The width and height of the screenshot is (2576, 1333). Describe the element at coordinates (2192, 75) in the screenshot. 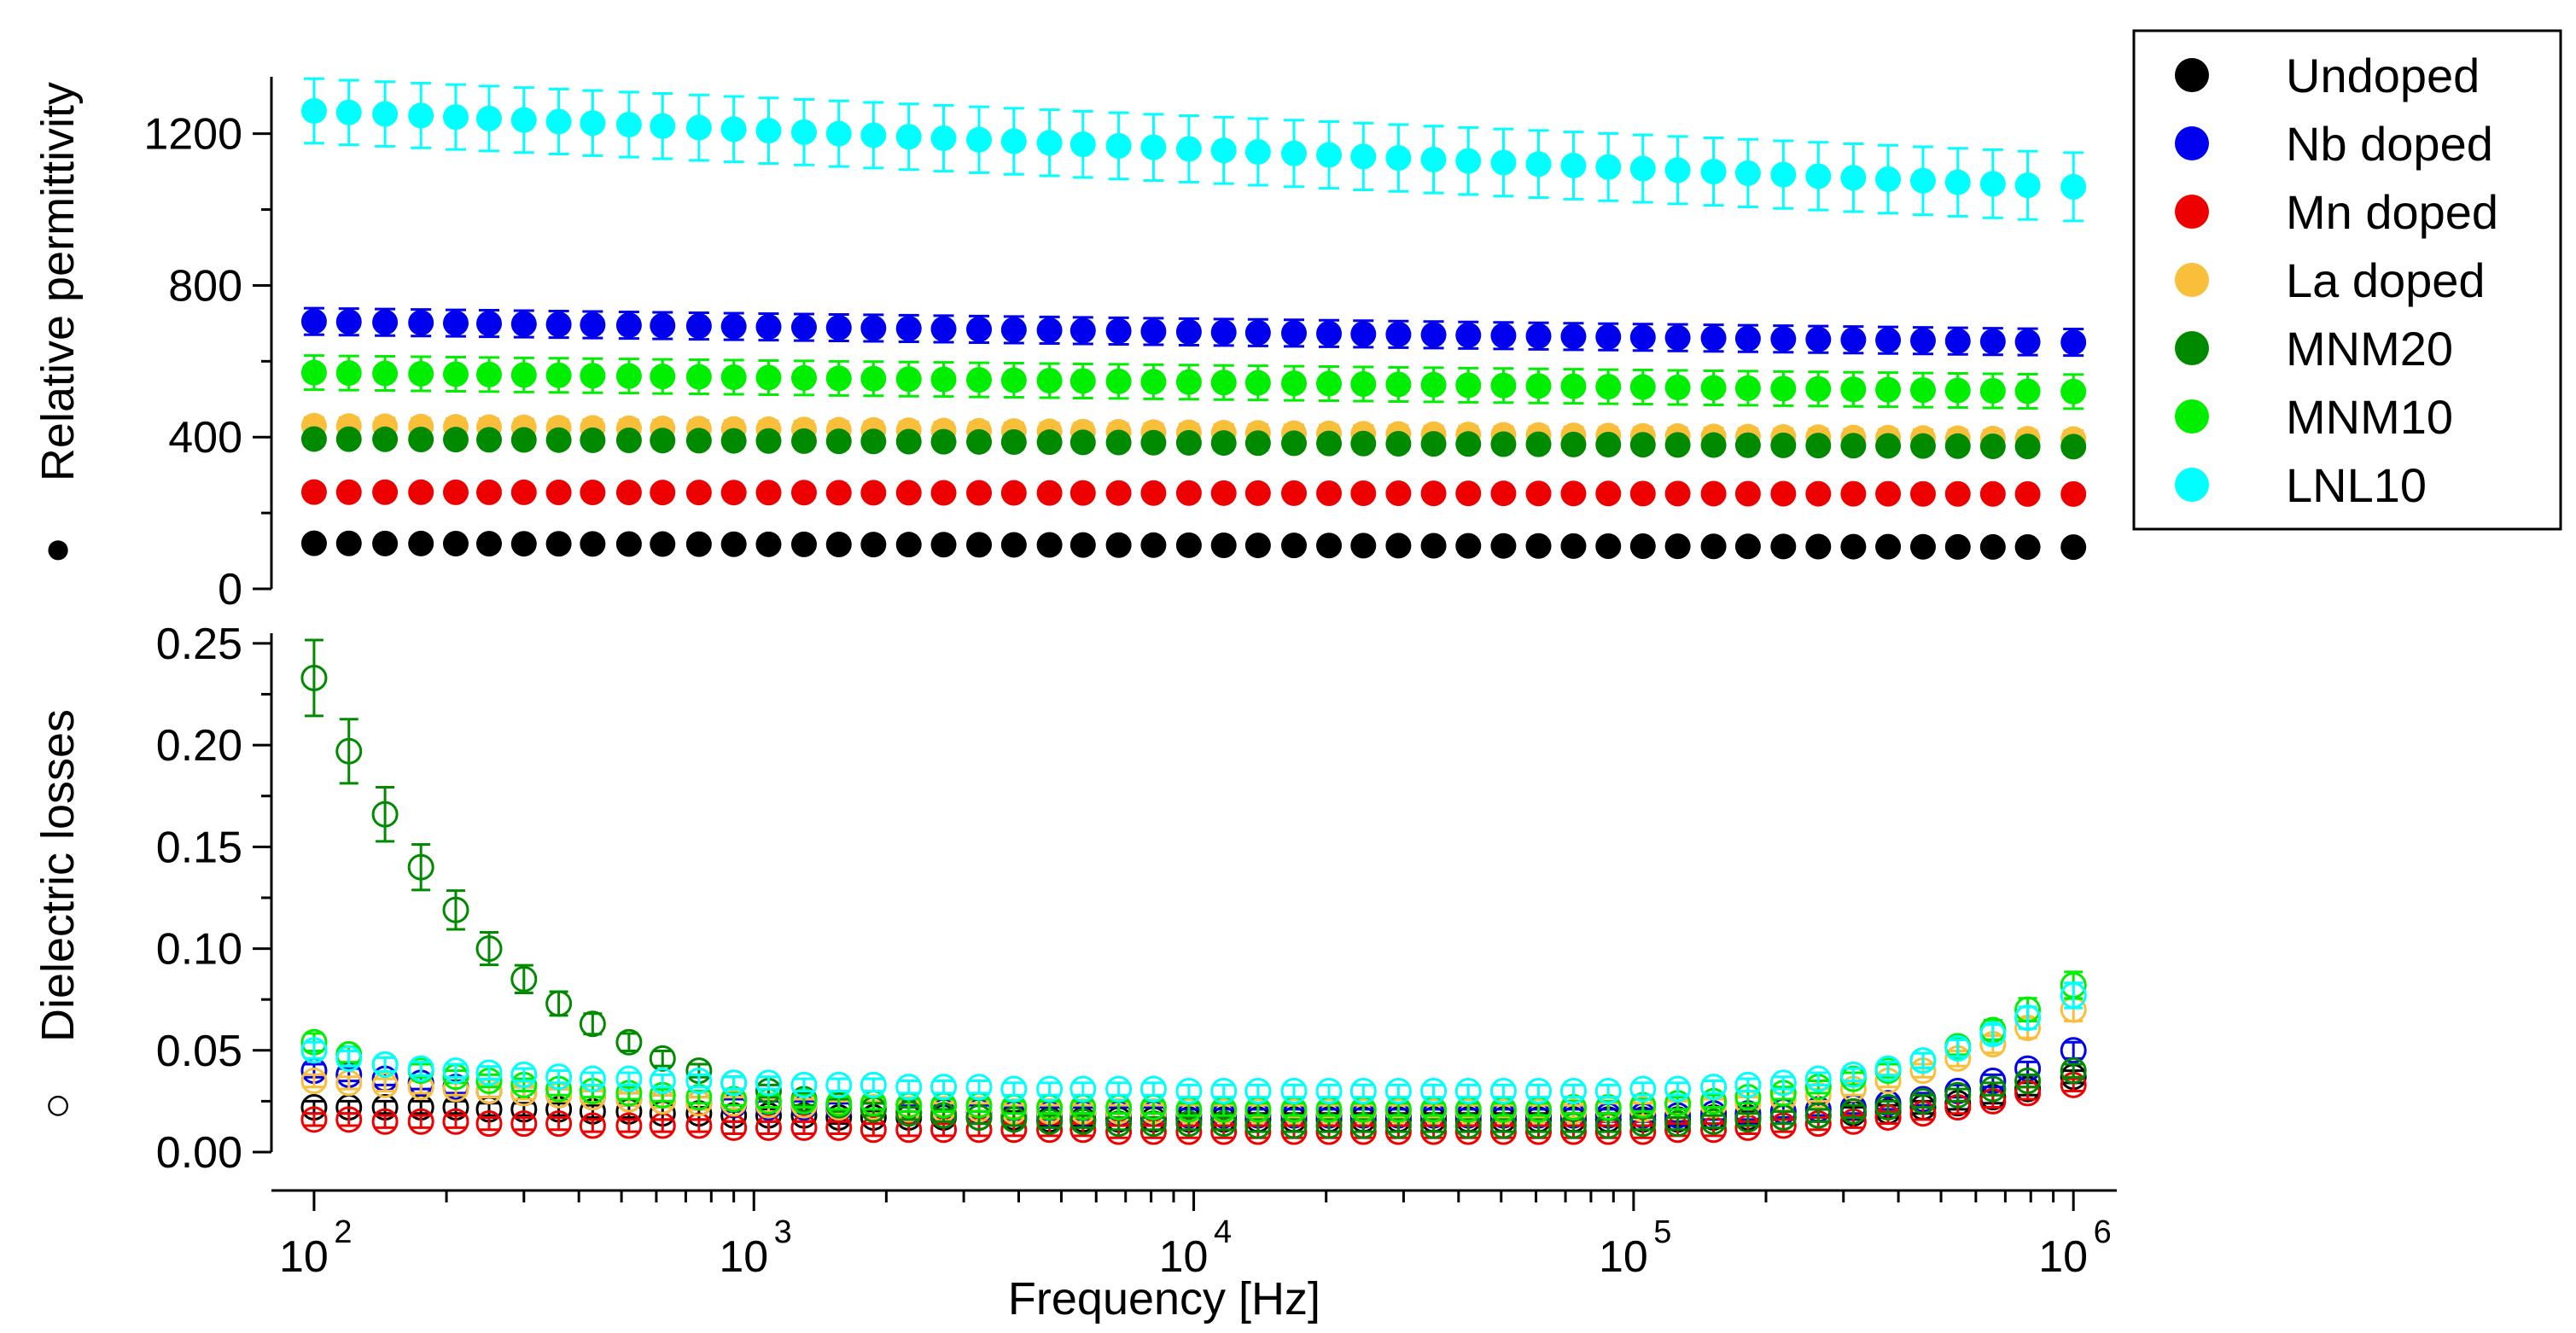

I see `legend-marker` at that location.